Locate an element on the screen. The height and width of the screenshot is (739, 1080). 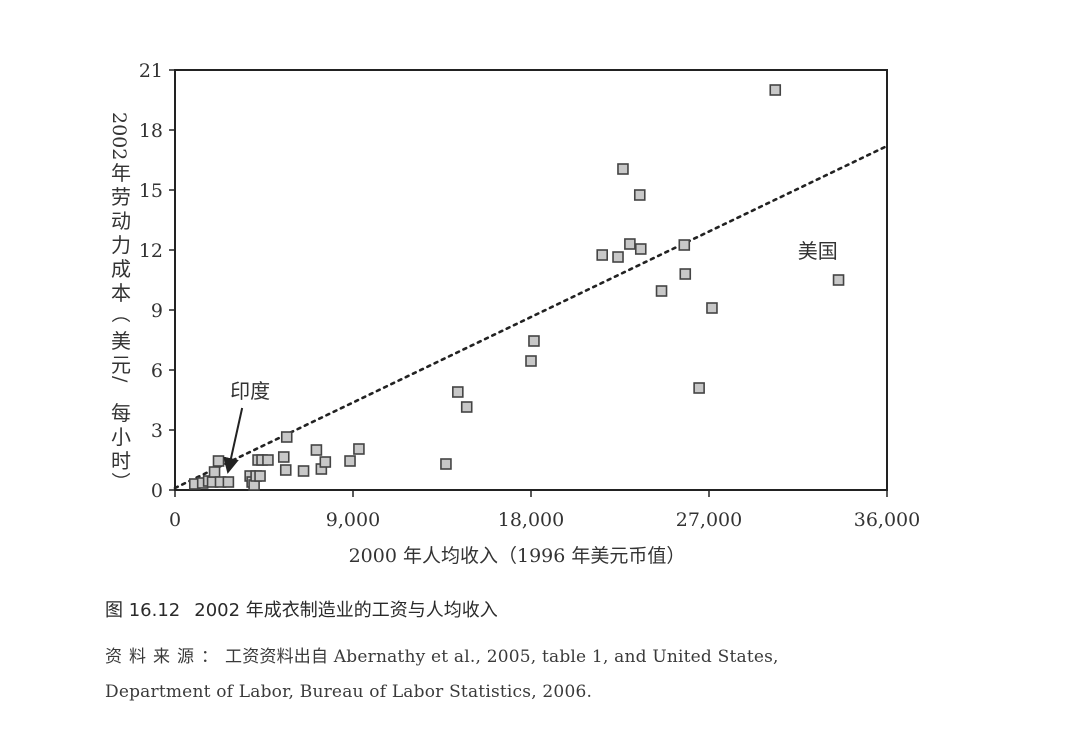
figure-title: 2002 年成衣制造业的工资与人均收入 is located at coordinates (346, 610).